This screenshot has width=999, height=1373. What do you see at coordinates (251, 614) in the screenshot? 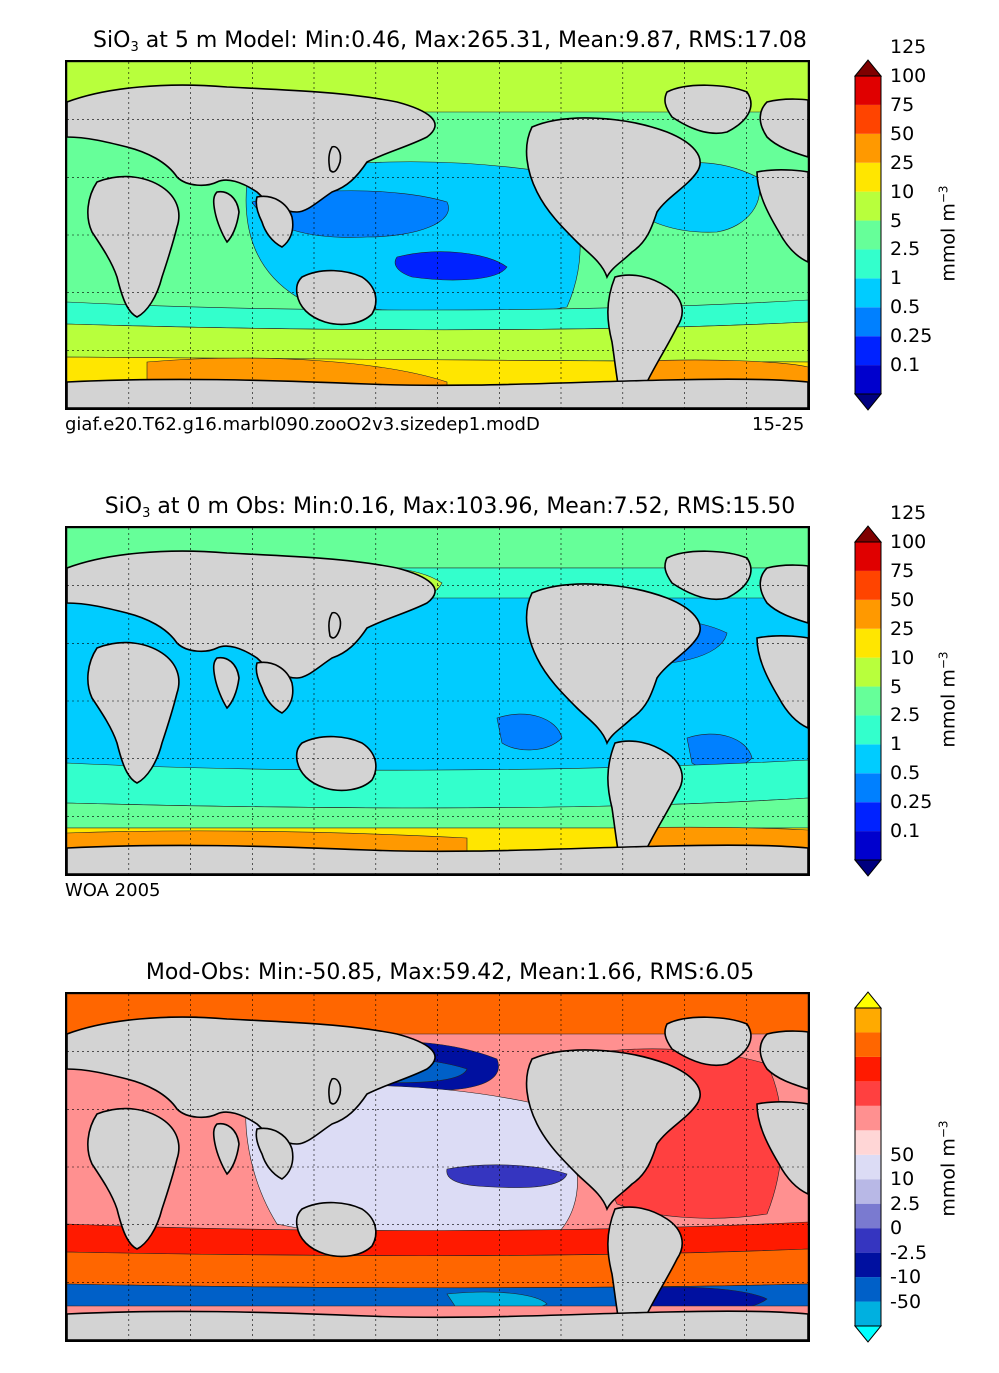
I see `obs-map-land-eurasia` at bounding box center [251, 614].